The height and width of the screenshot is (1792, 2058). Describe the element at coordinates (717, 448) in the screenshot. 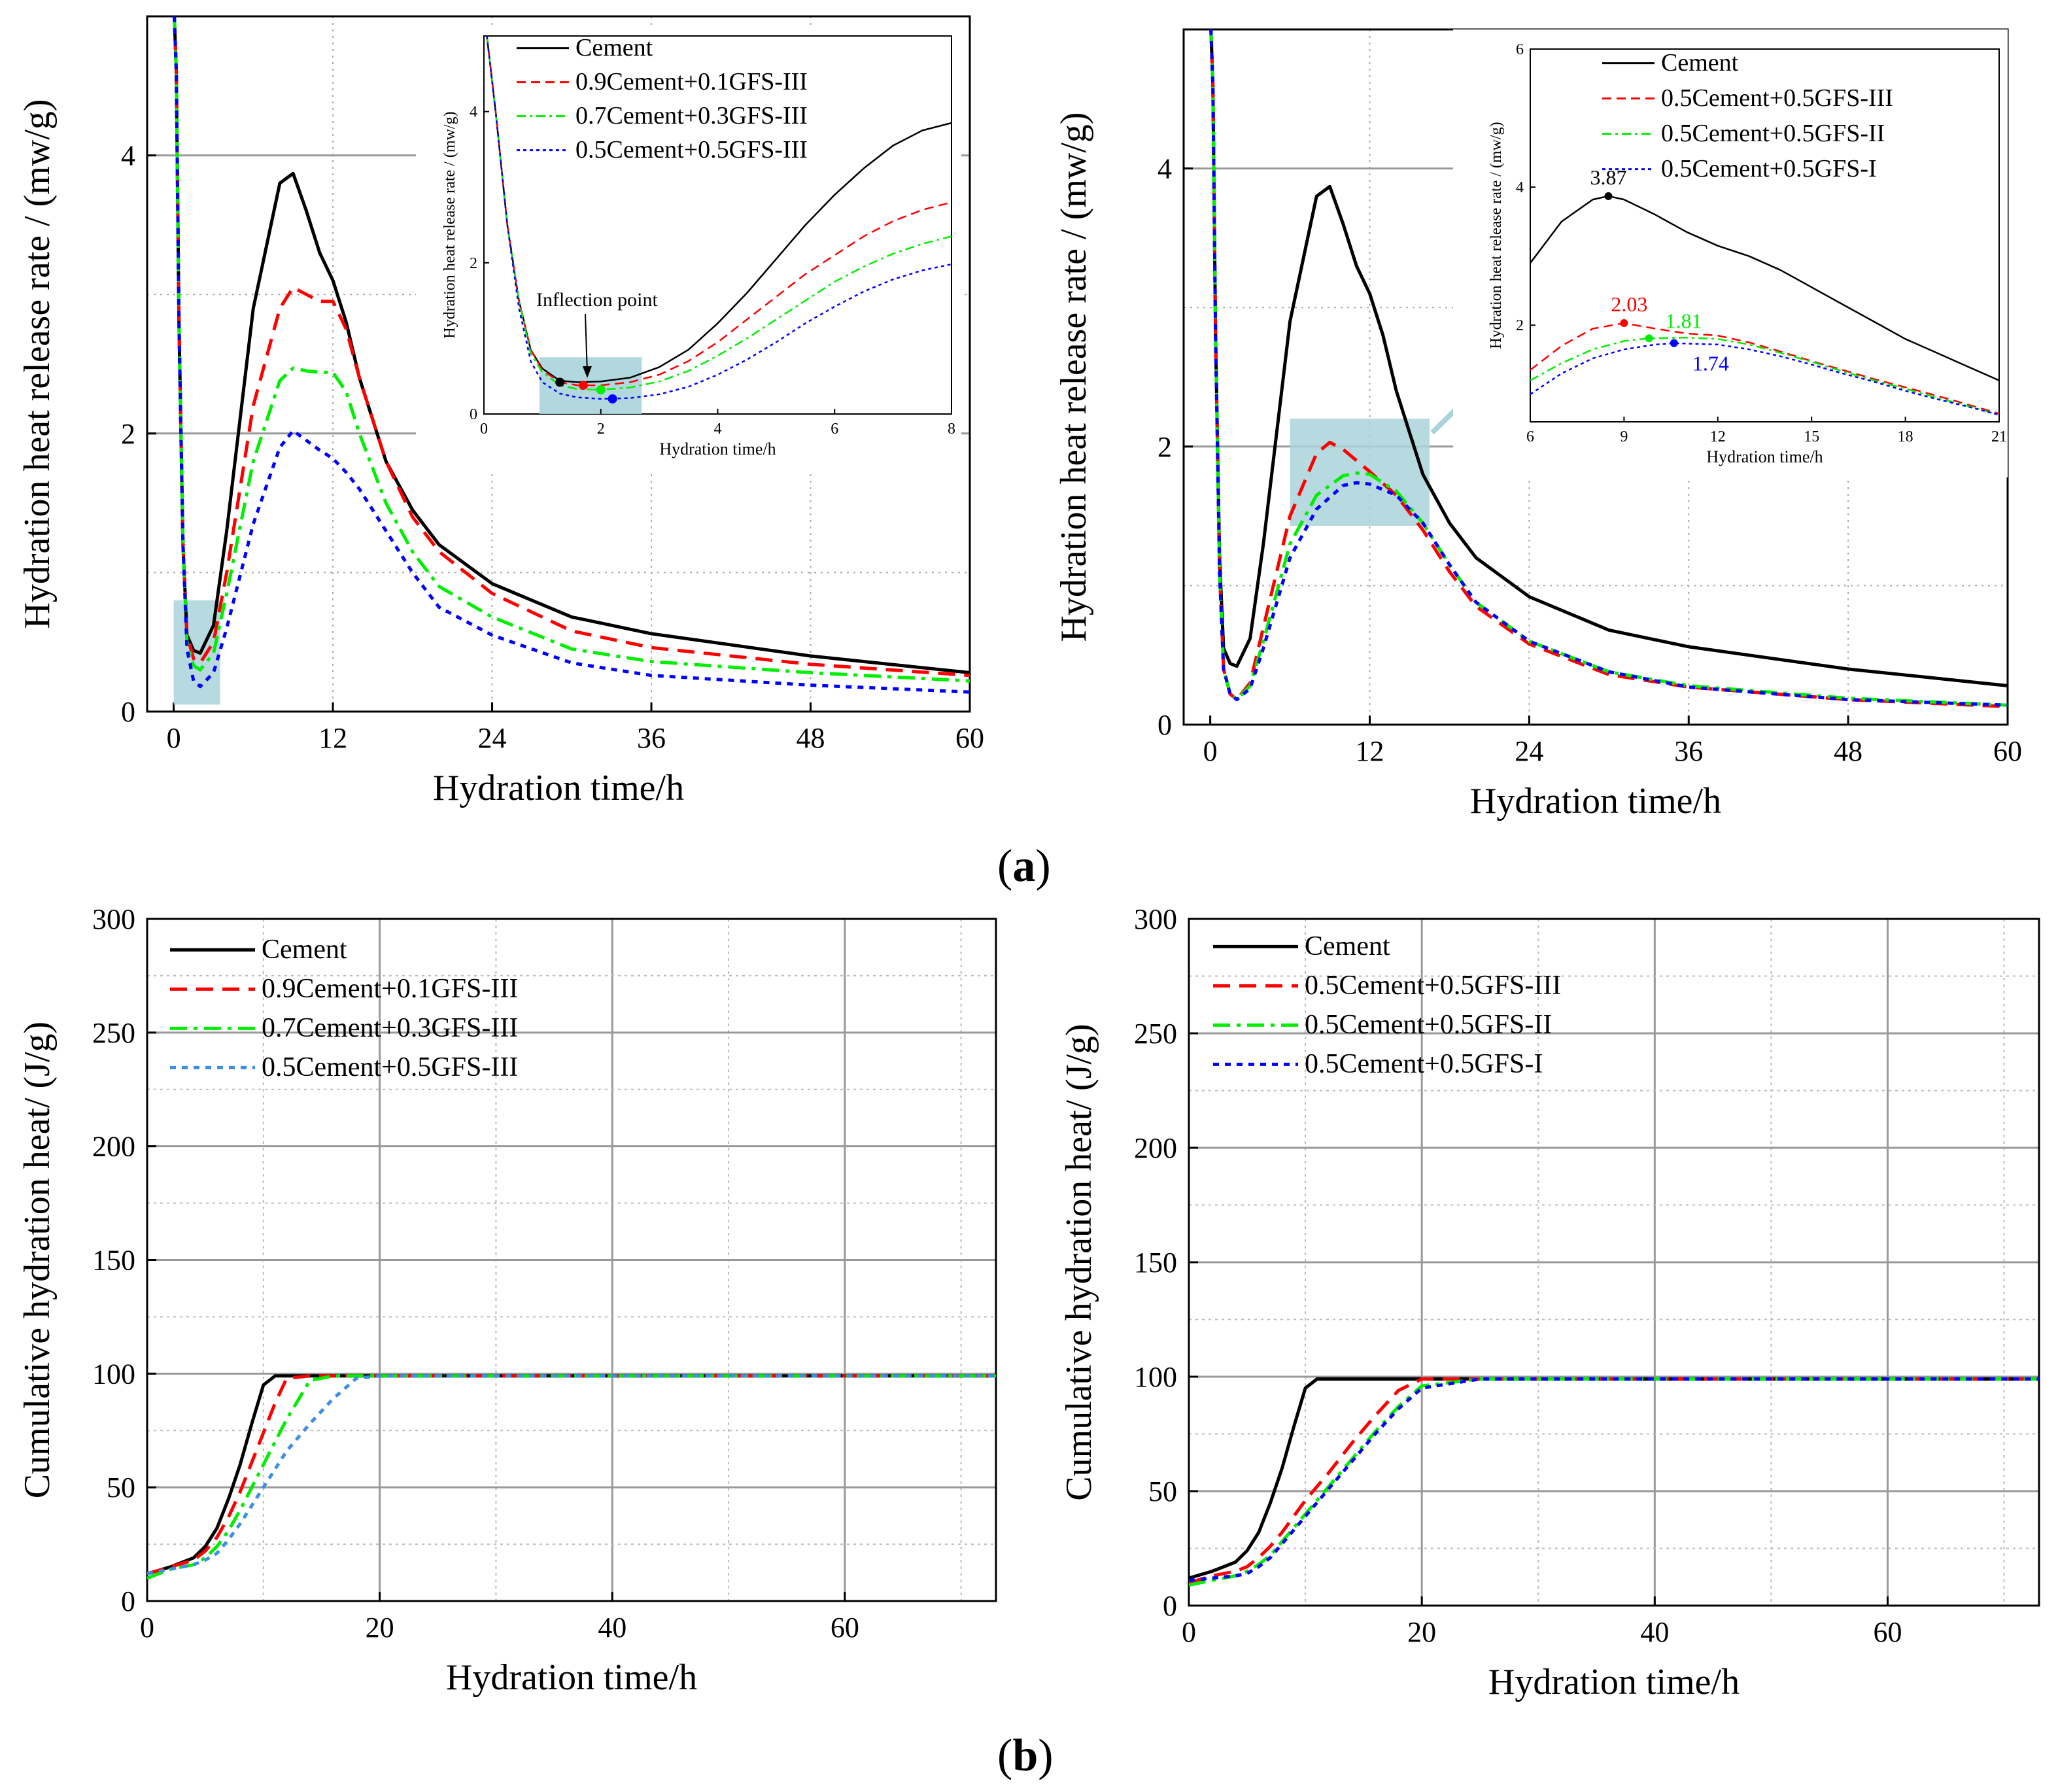

I see `inset-x-axis-label: Hydration time/h` at that location.